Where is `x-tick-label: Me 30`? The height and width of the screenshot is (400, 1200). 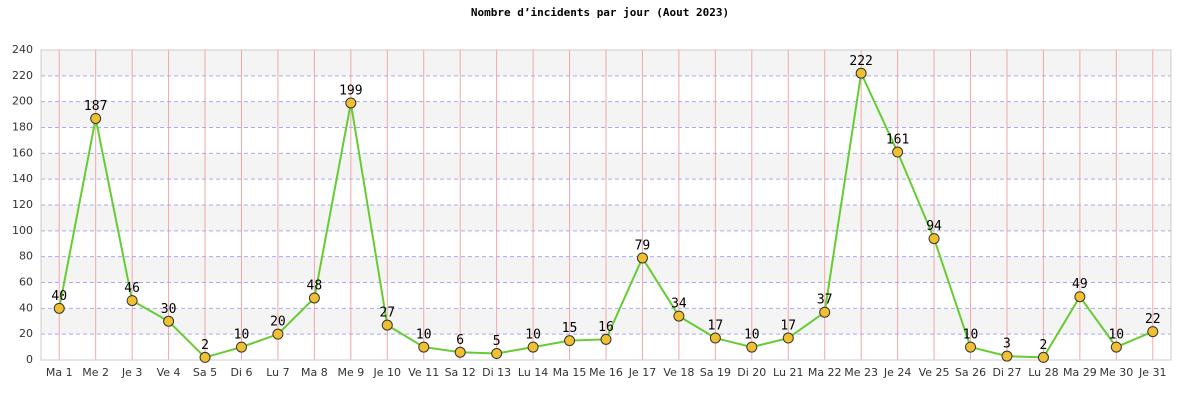
x-tick-label: Me 30 is located at coordinates (1116, 372).